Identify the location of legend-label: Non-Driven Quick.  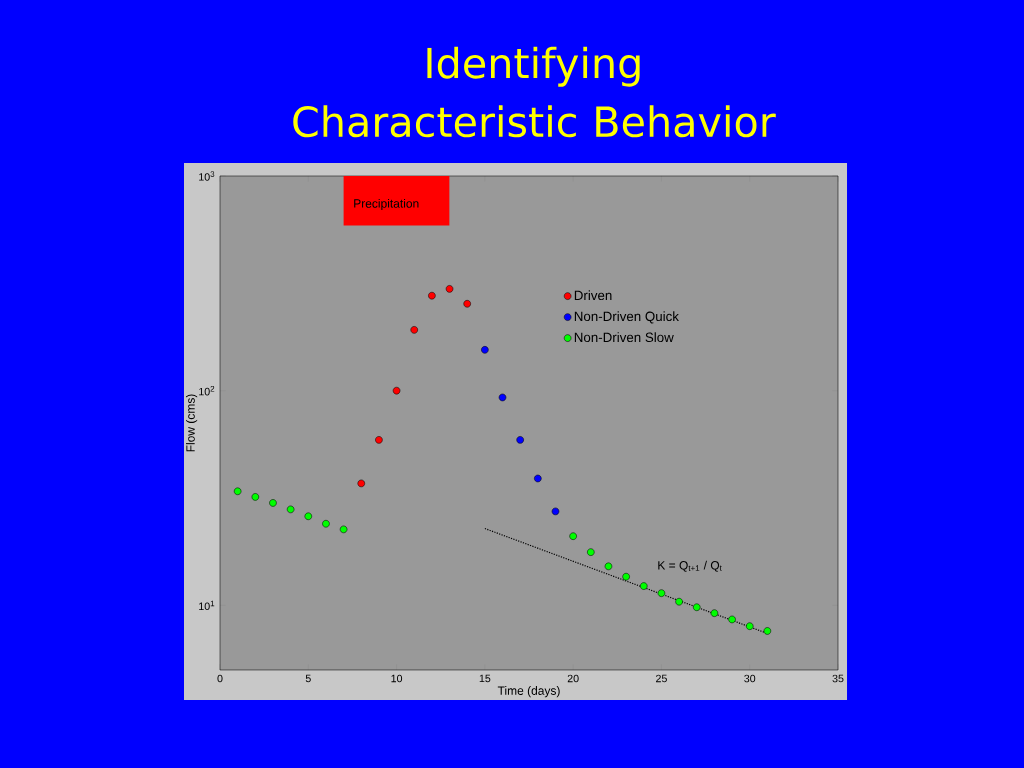
(626, 317).